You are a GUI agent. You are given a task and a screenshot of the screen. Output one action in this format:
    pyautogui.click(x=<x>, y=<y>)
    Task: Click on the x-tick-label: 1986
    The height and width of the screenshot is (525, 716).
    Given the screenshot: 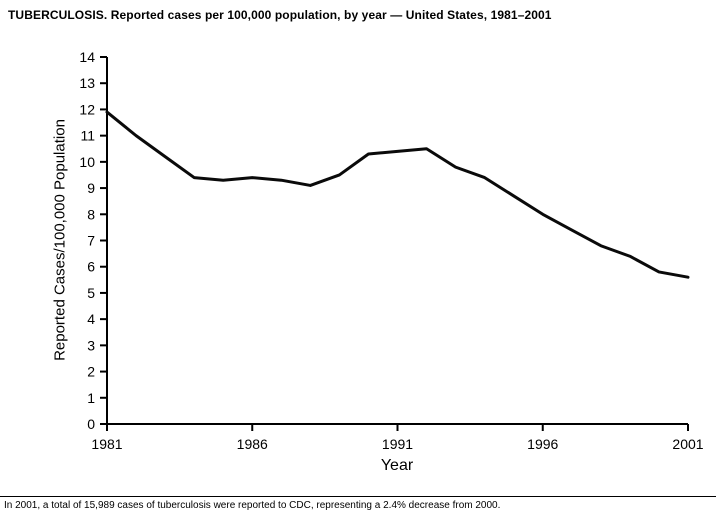 What is the action you would take?
    pyautogui.click(x=252, y=444)
    